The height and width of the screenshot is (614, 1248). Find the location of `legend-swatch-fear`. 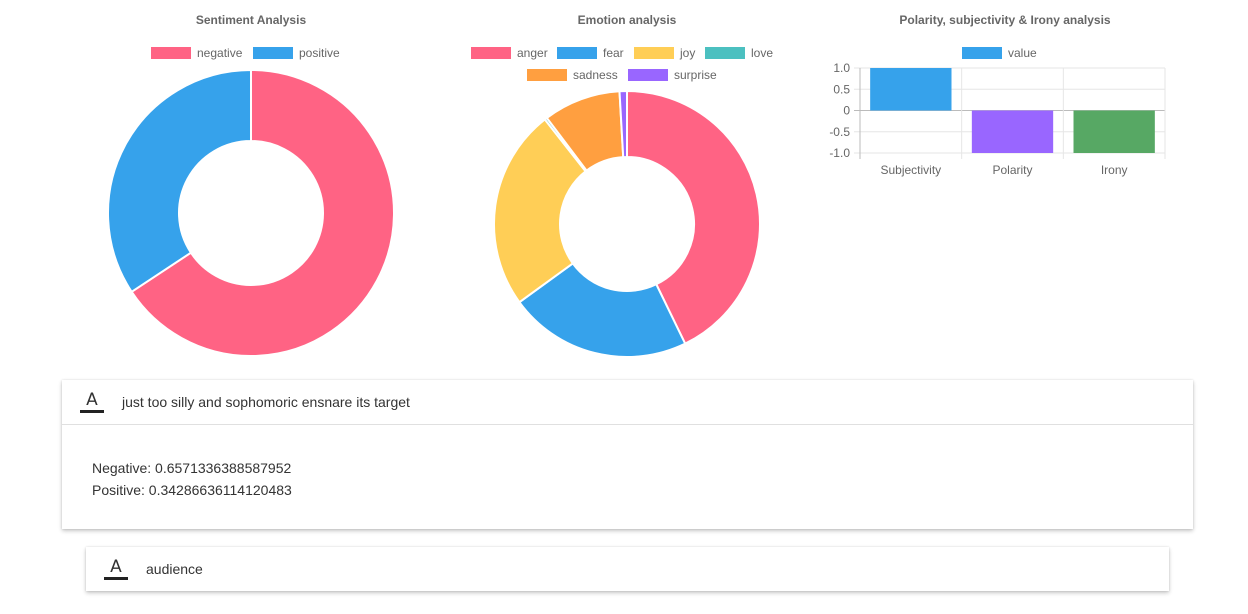

legend-swatch-fear is located at coordinates (577, 53).